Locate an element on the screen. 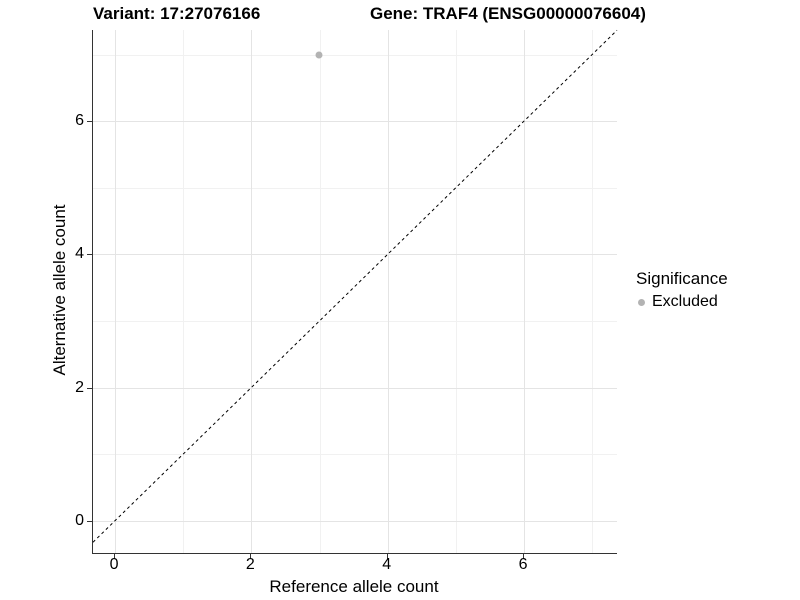  data-point is located at coordinates (319, 54).